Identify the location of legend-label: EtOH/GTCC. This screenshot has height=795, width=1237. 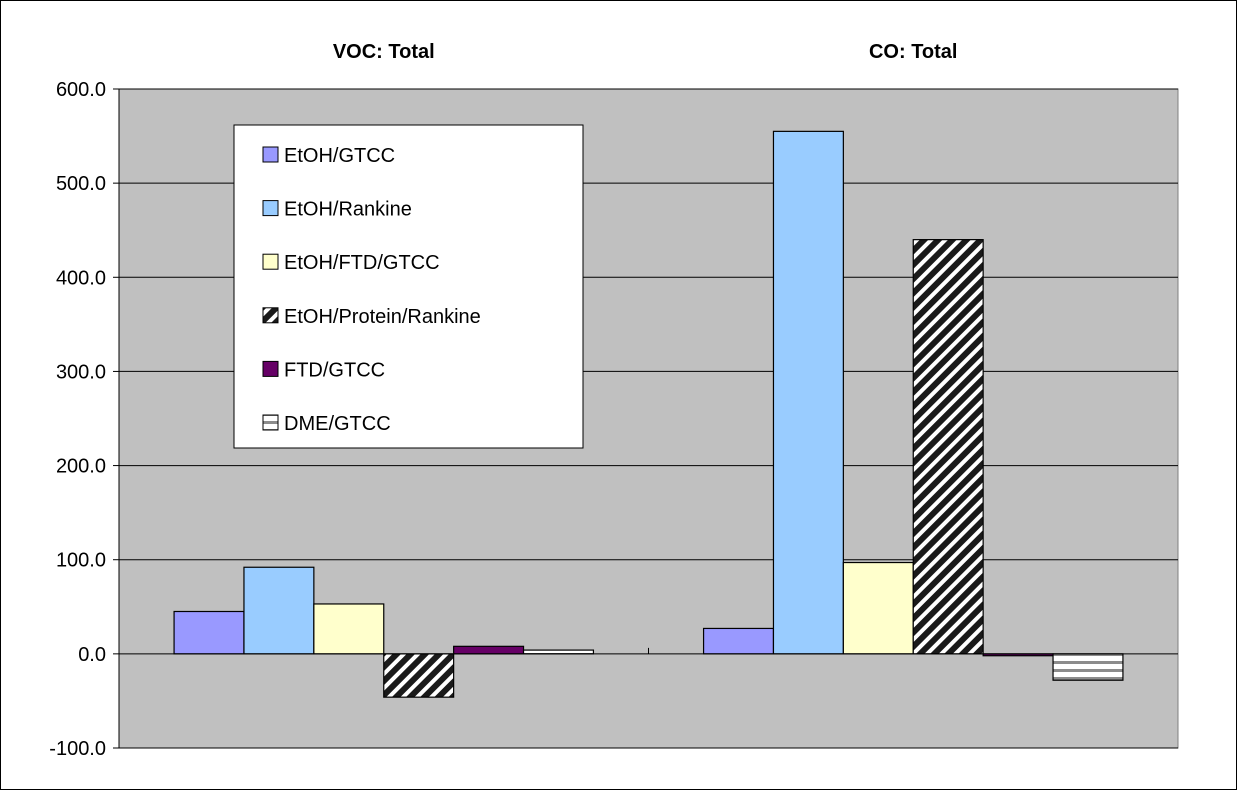
(339, 156).